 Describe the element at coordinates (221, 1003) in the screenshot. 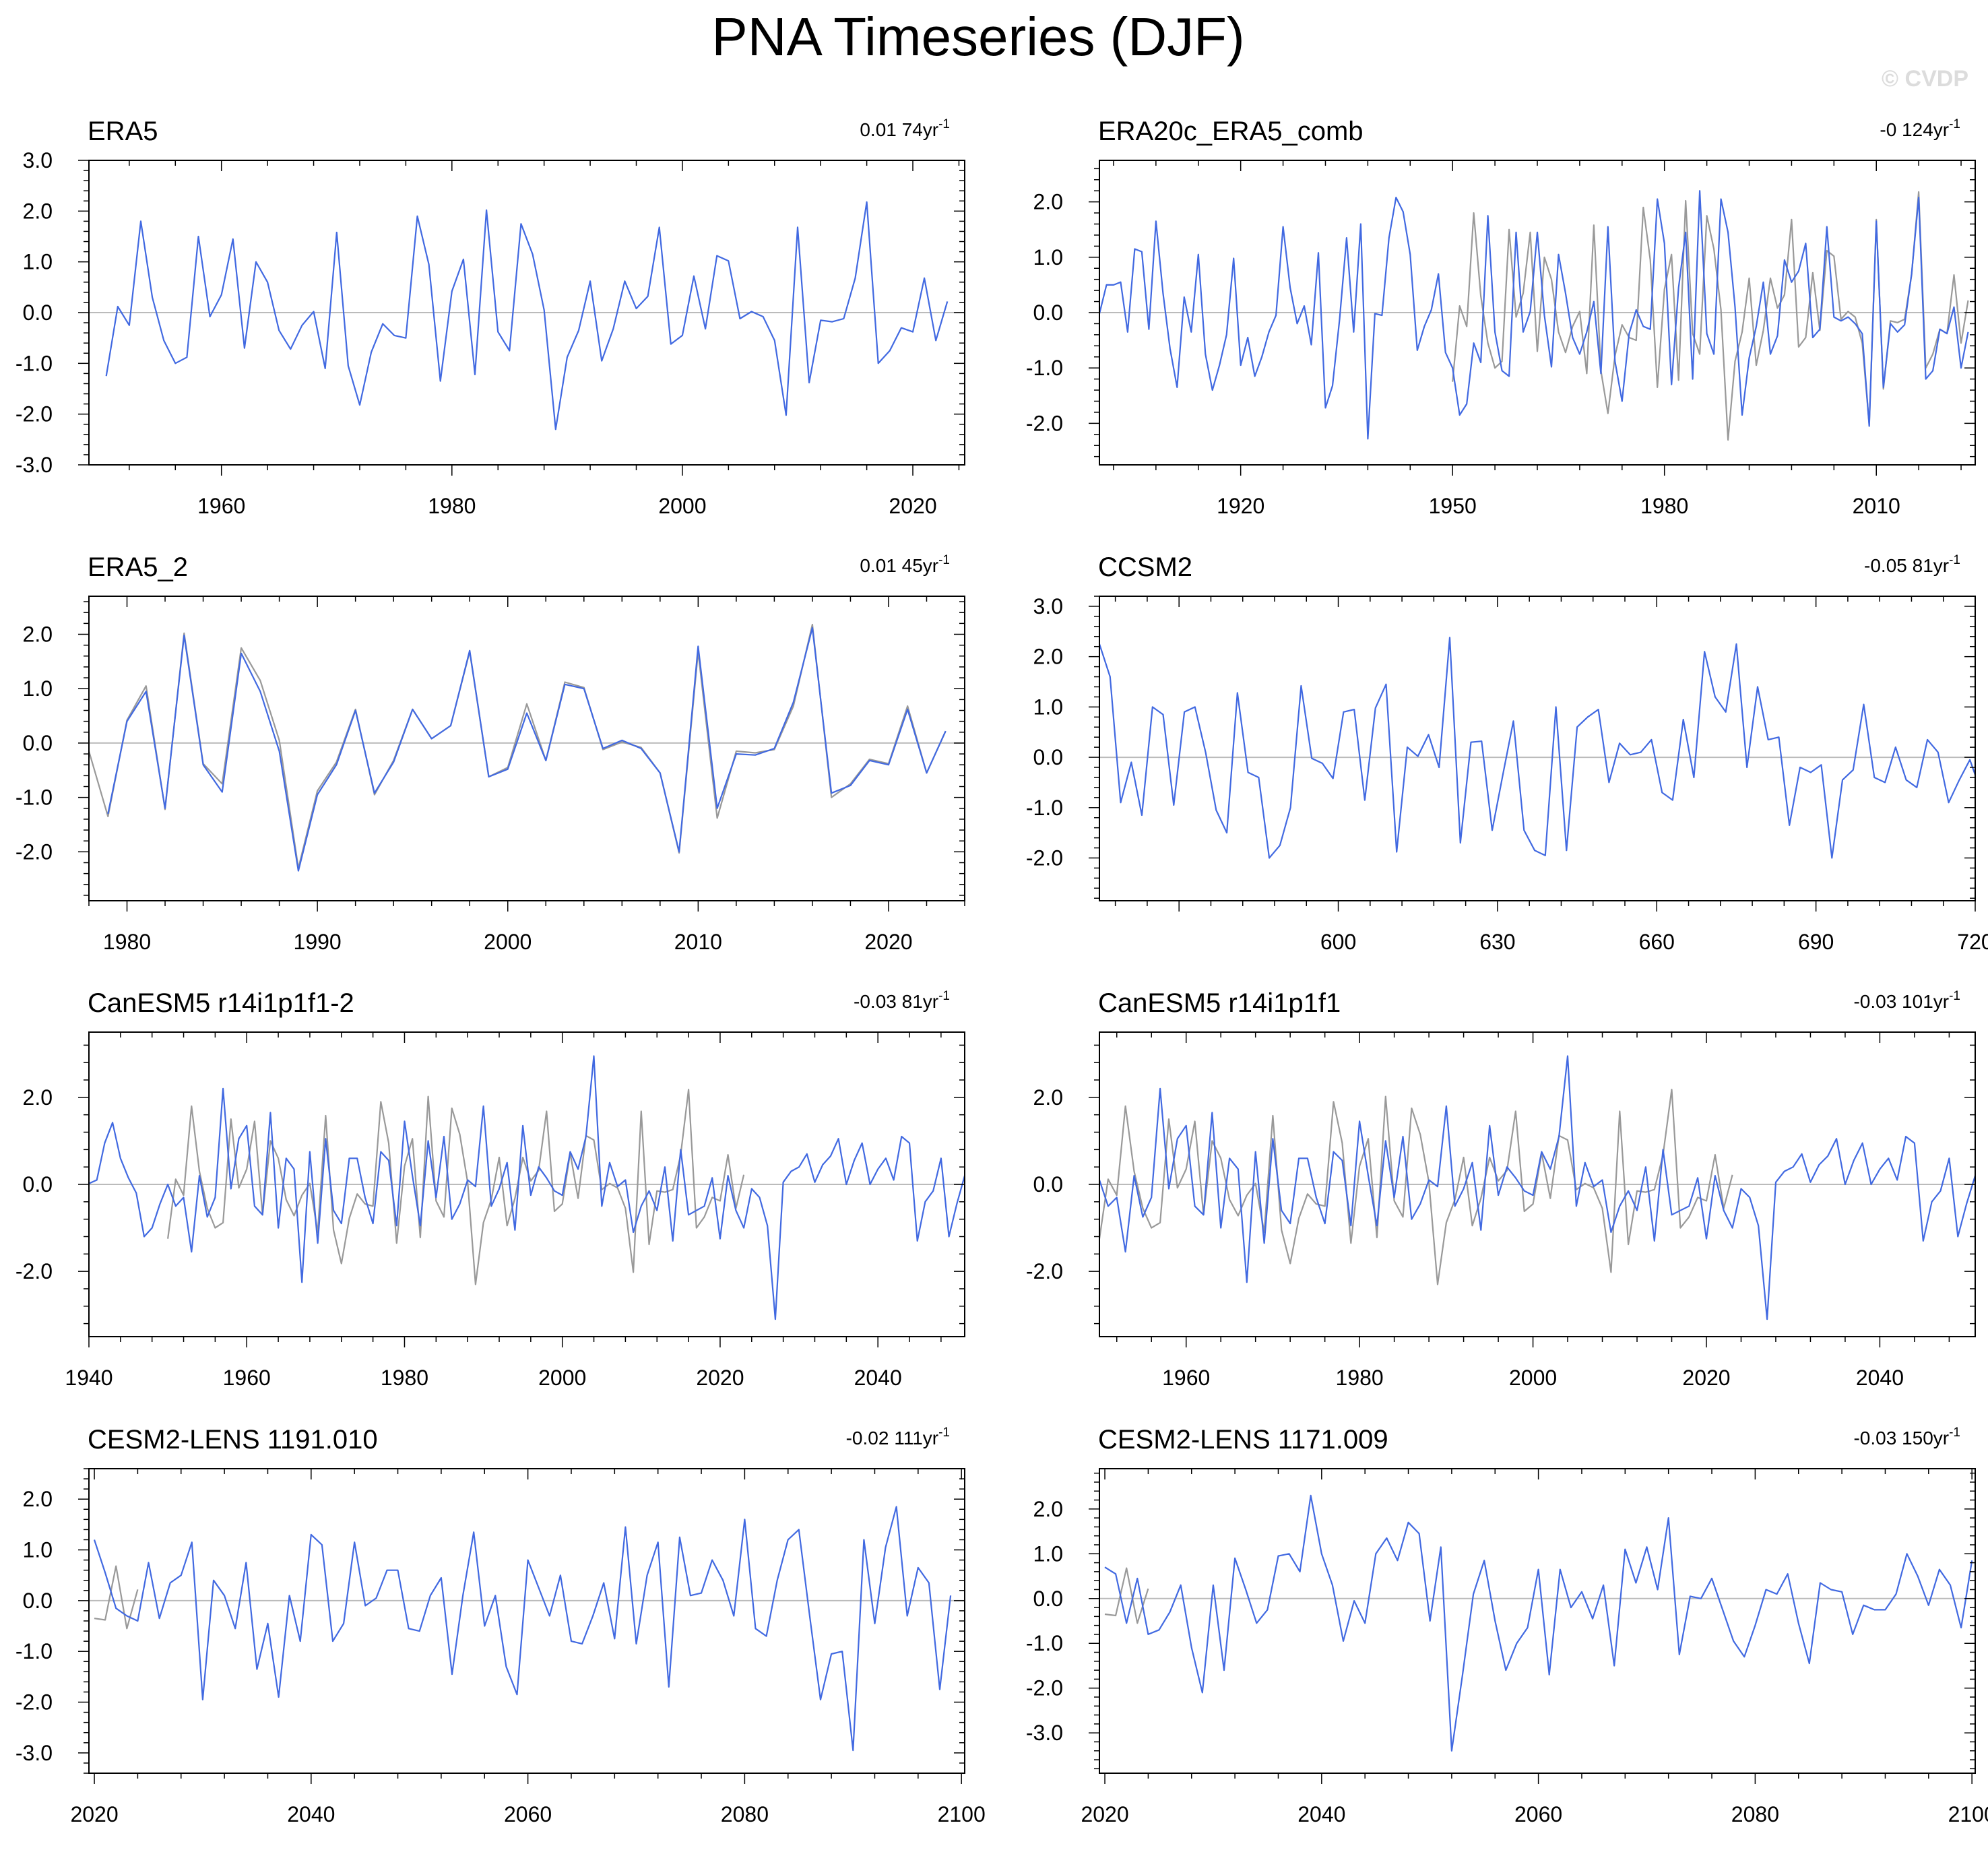

I see `panel-title: CanESM5 r14i1p1f1-2` at that location.